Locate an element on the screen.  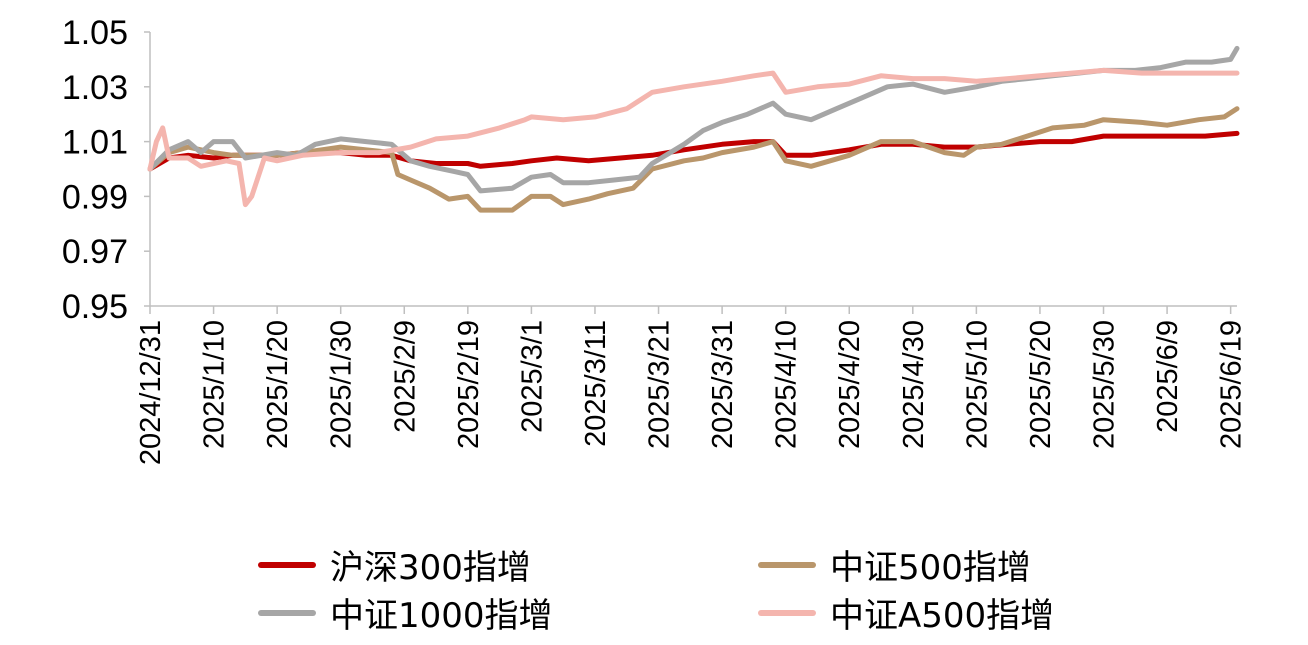
x-tick-label: 2024/12/31 is located at coordinates (151, 392).